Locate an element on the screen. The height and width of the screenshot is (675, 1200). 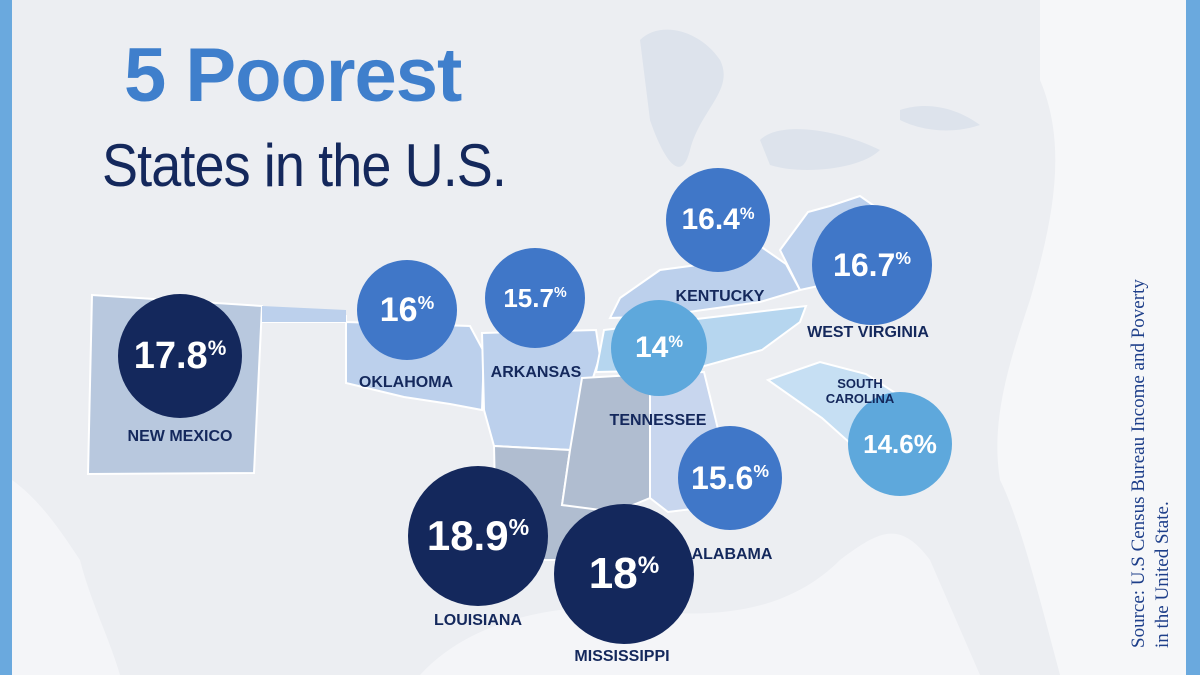
state-label-alabama: ALABAMA is located at coordinates (732, 554).